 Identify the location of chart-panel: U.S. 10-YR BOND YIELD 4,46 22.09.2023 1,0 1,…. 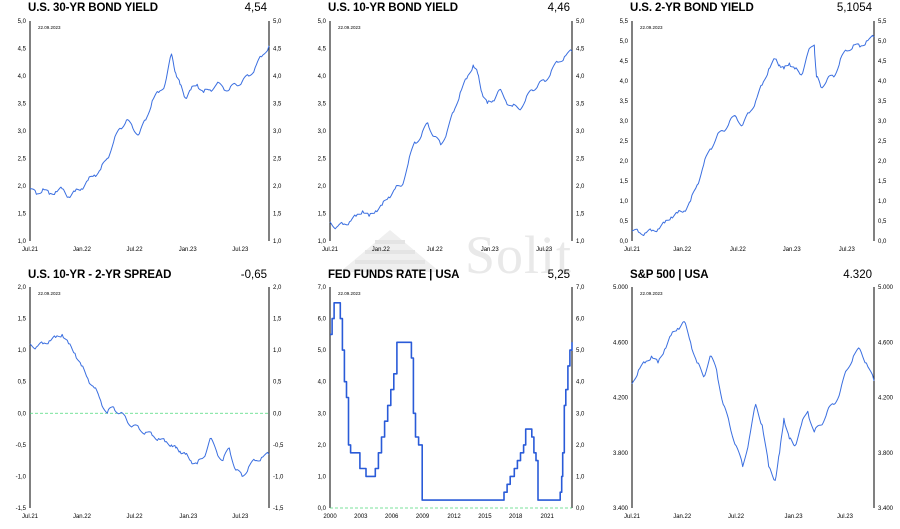
(453, 132).